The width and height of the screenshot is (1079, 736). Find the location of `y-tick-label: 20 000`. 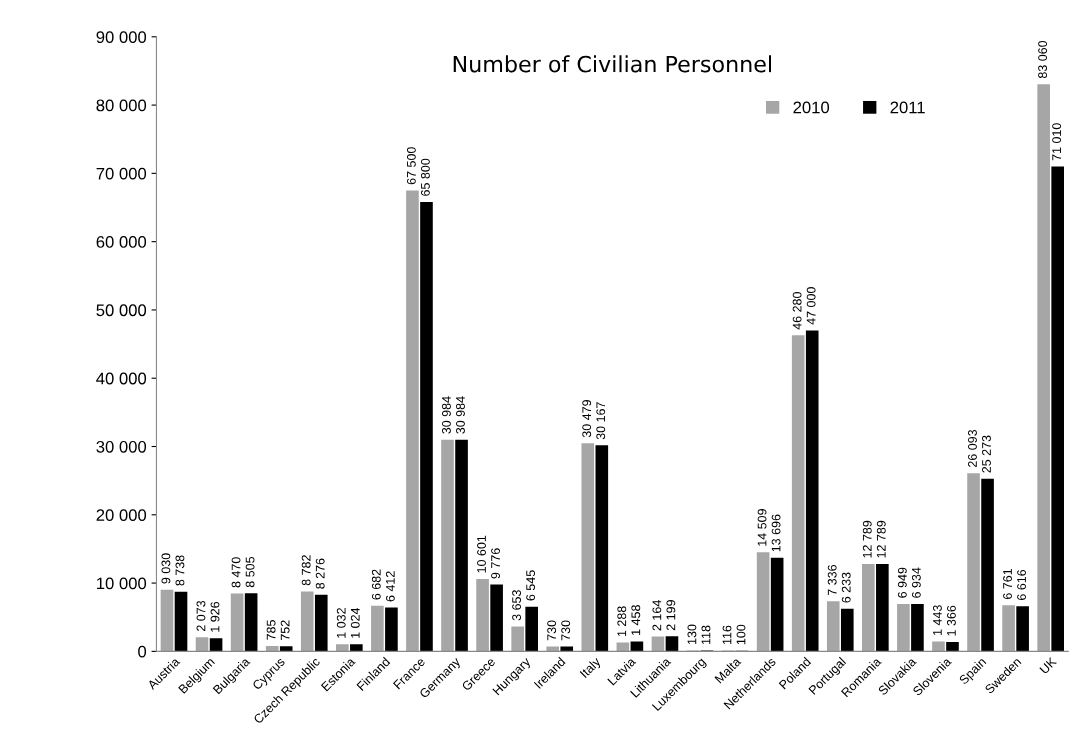

y-tick-label: 20 000 is located at coordinates (121, 515).